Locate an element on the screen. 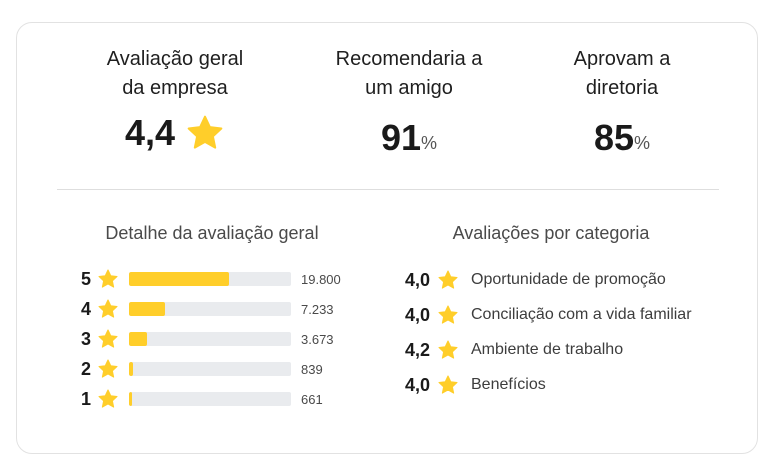  distribution-count: 661 is located at coordinates (312, 399).